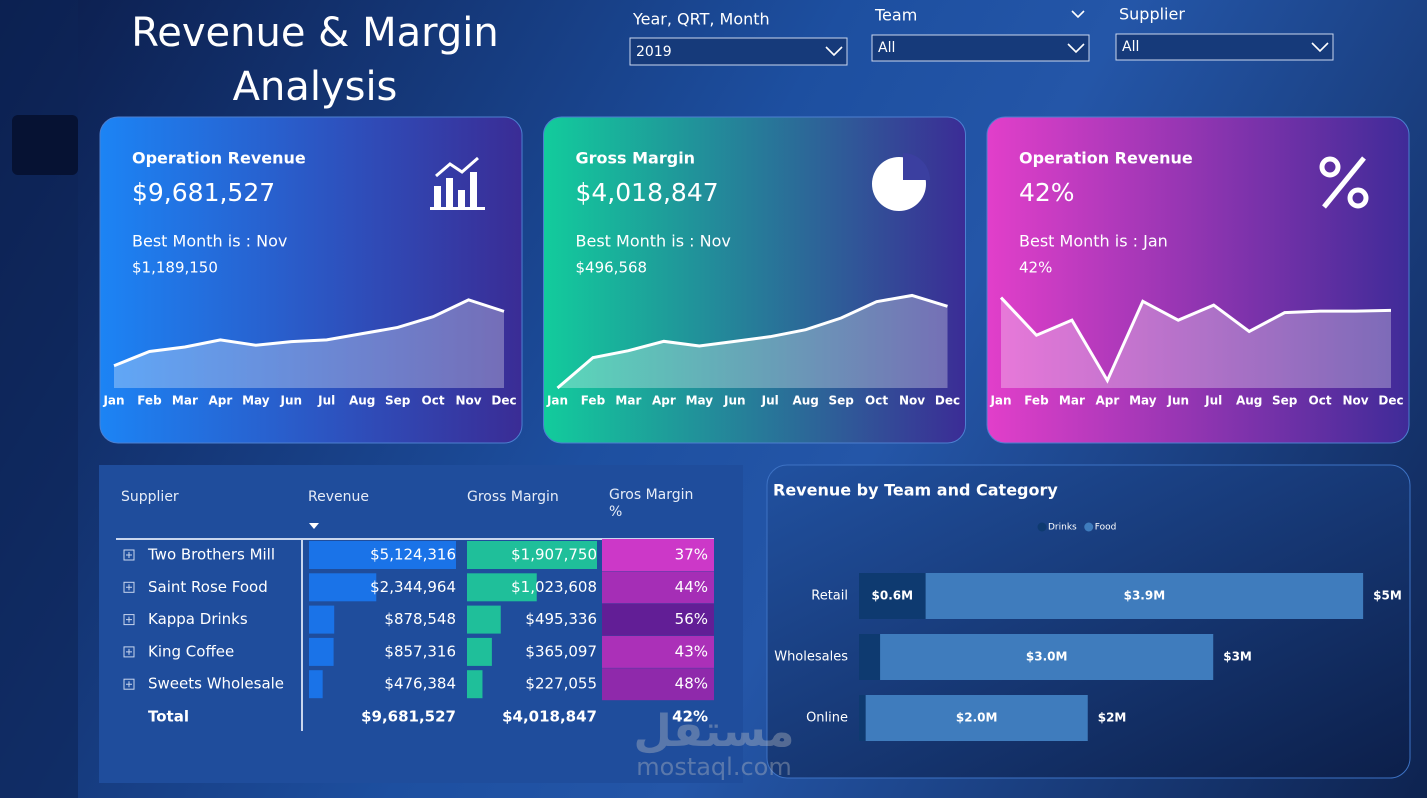  I want to click on x-tick-label: Aug, so click(1249, 401).